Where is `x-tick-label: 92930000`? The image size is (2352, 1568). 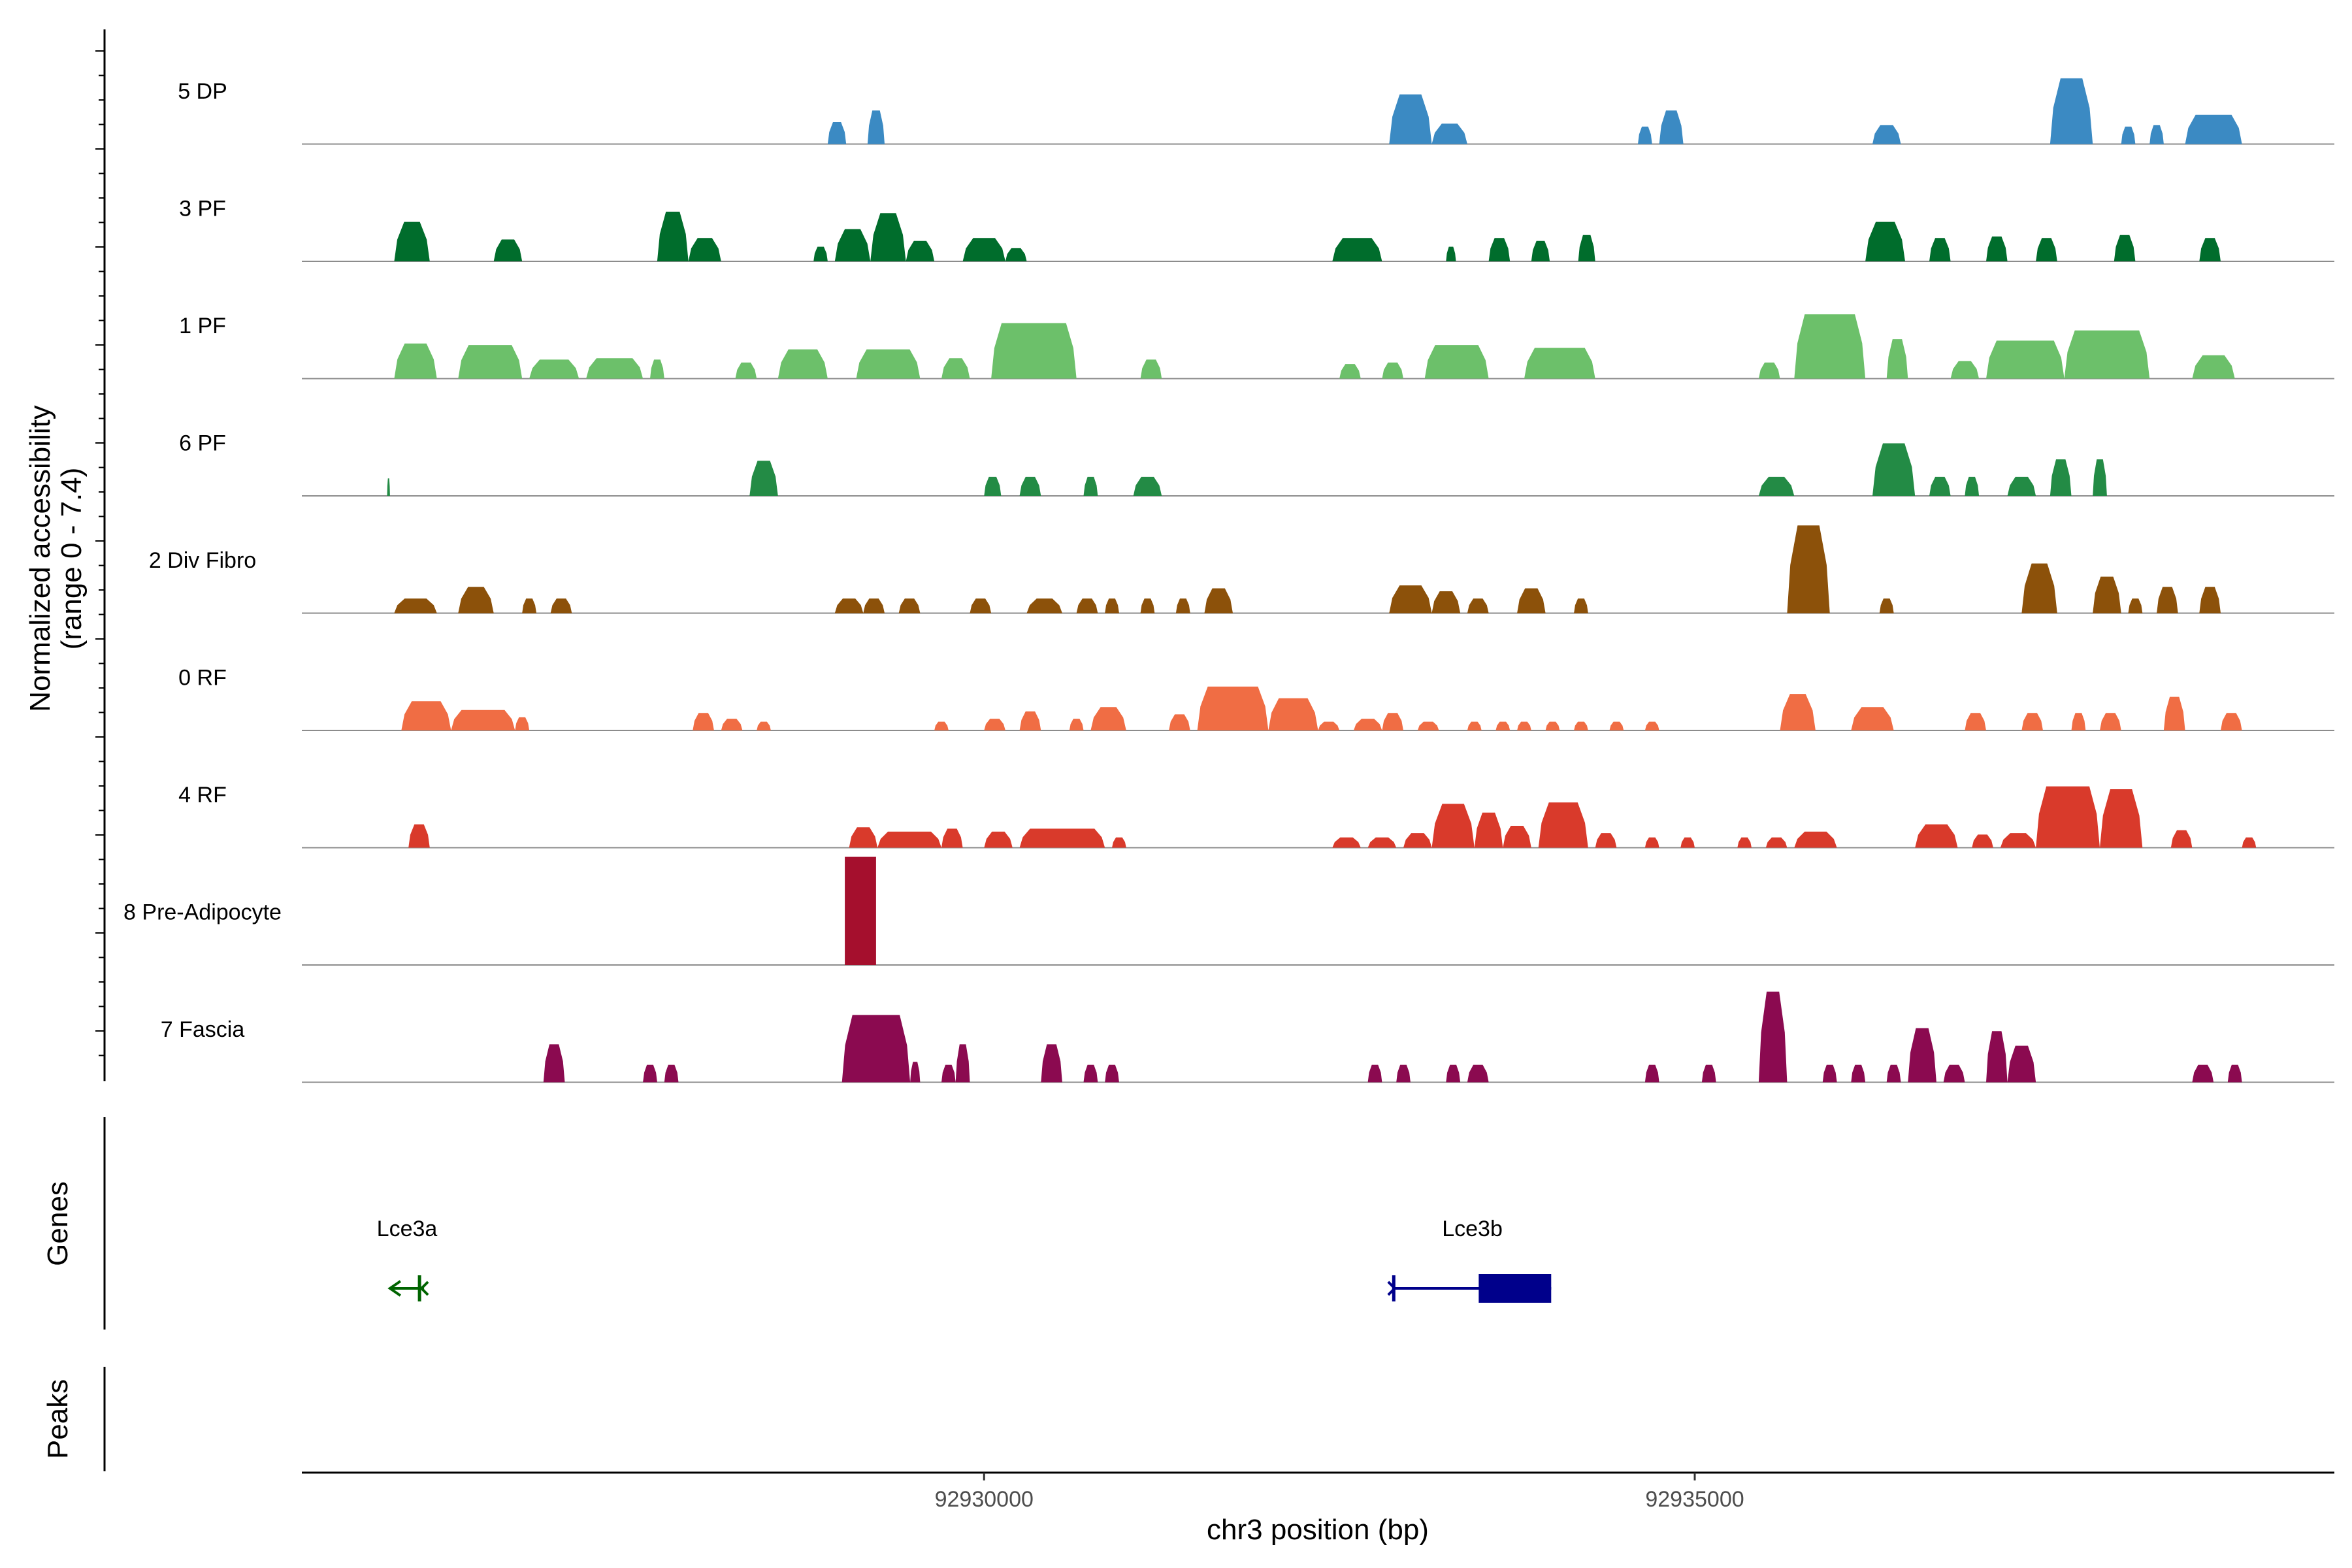 x-tick-label: 92930000 is located at coordinates (984, 1499).